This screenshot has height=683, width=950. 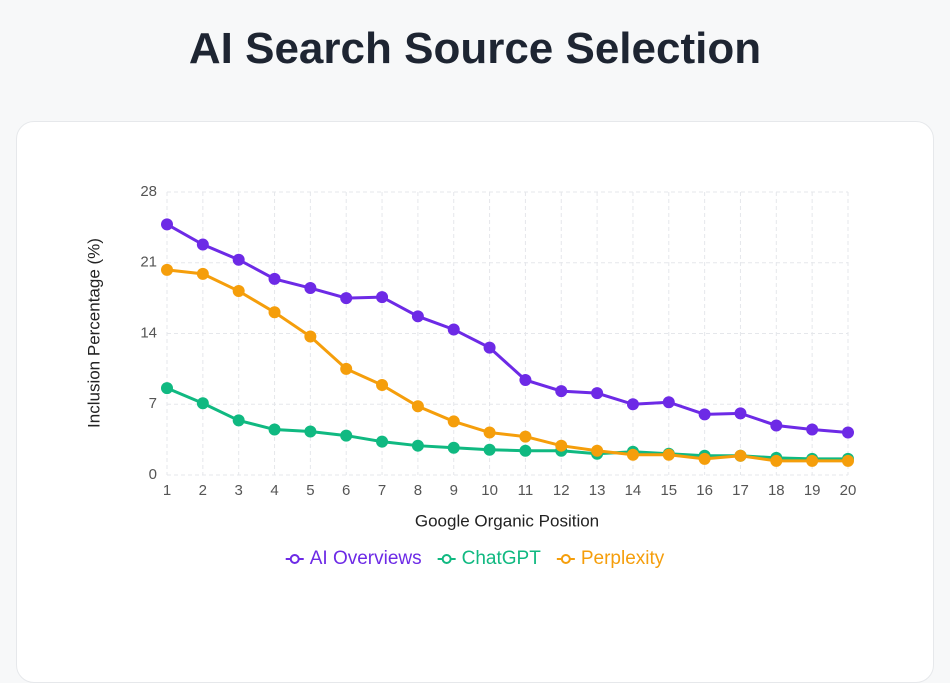 I want to click on x-tick-label: 5, so click(x=310, y=490).